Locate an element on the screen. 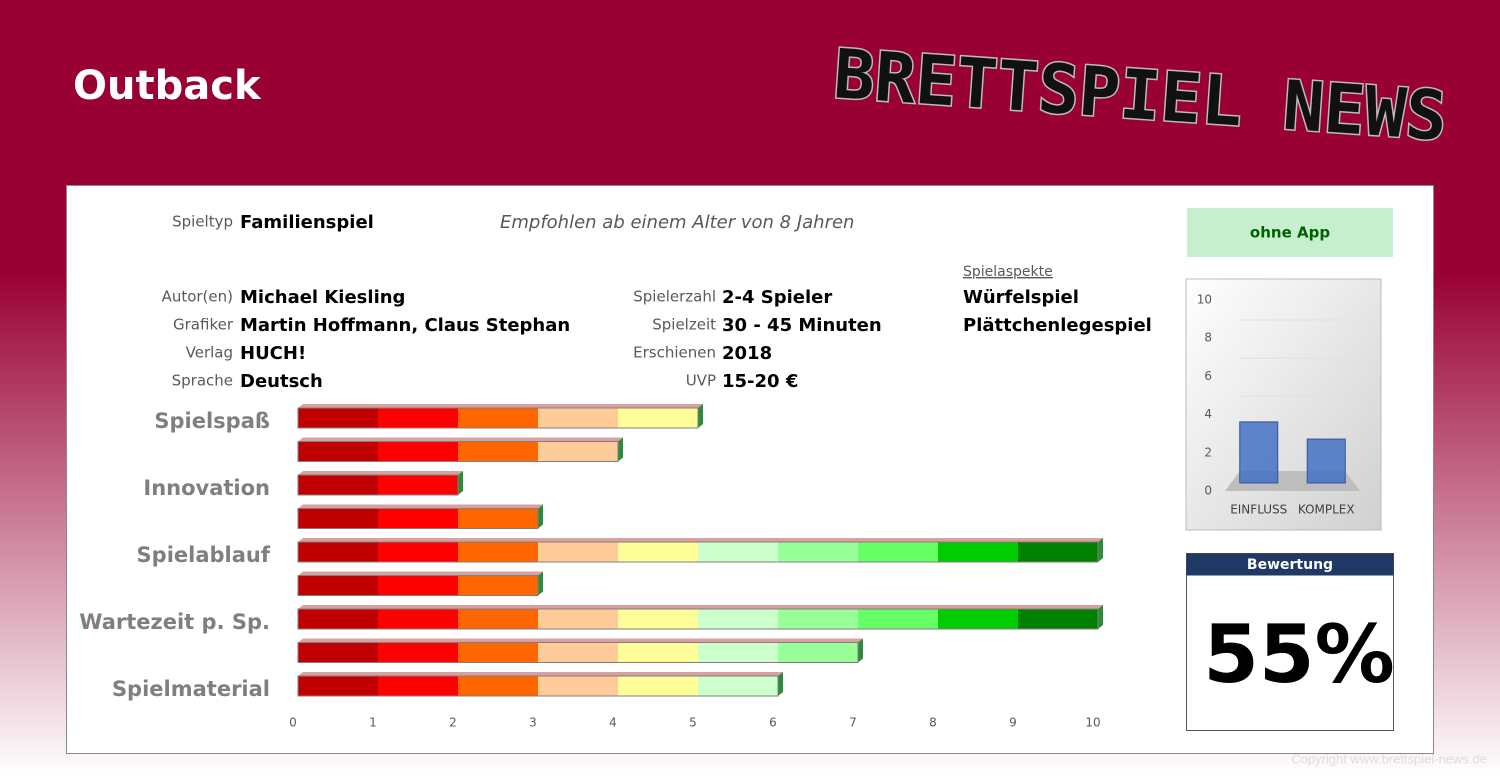 This screenshot has height=777, width=1500. x-tick-label: 10 is located at coordinates (1092, 723).